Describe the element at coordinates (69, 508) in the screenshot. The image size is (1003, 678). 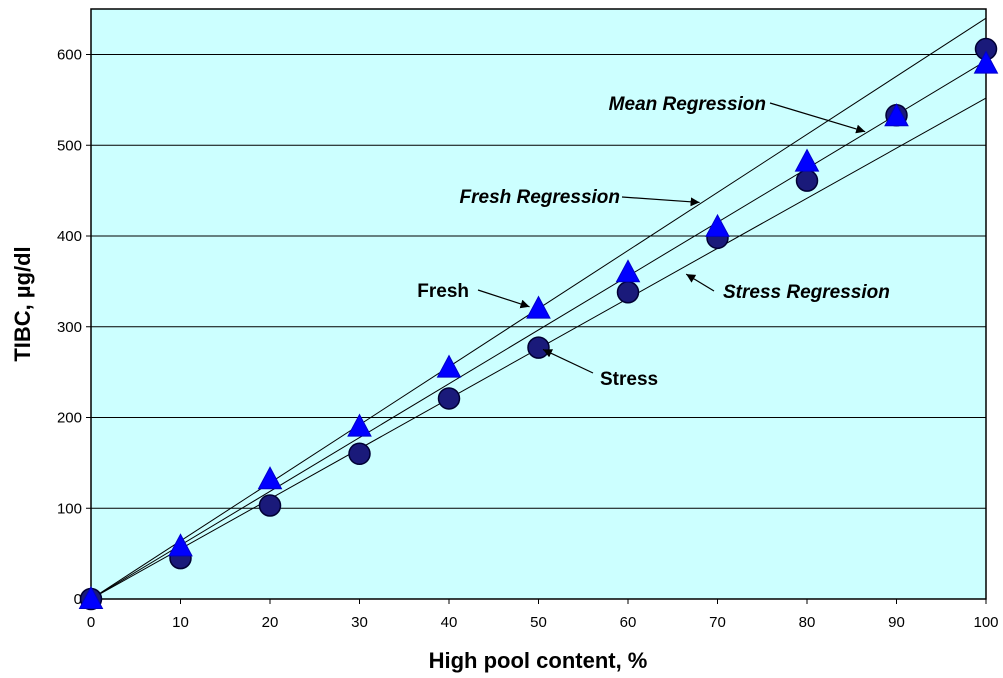
I see `y-tick-label: 100` at that location.